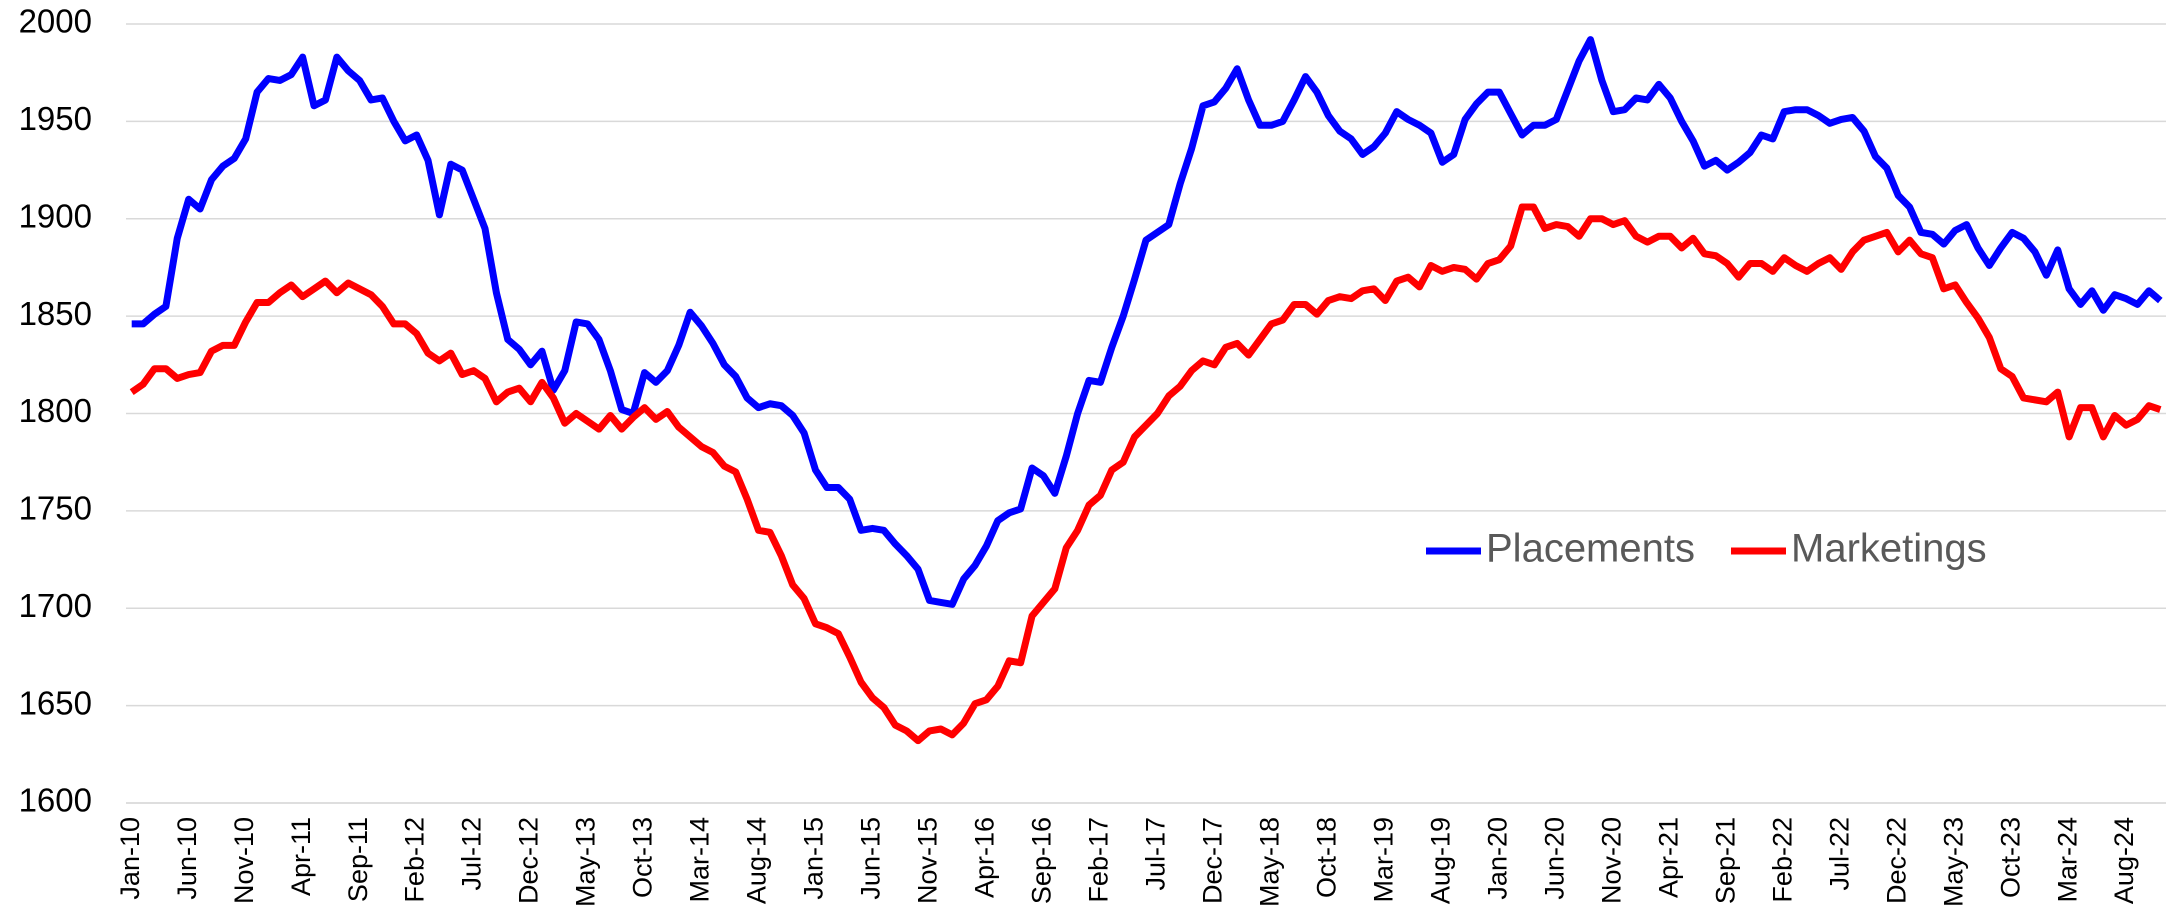  I want to click on x-tick-label: Oct-18, so click(1326, 857).